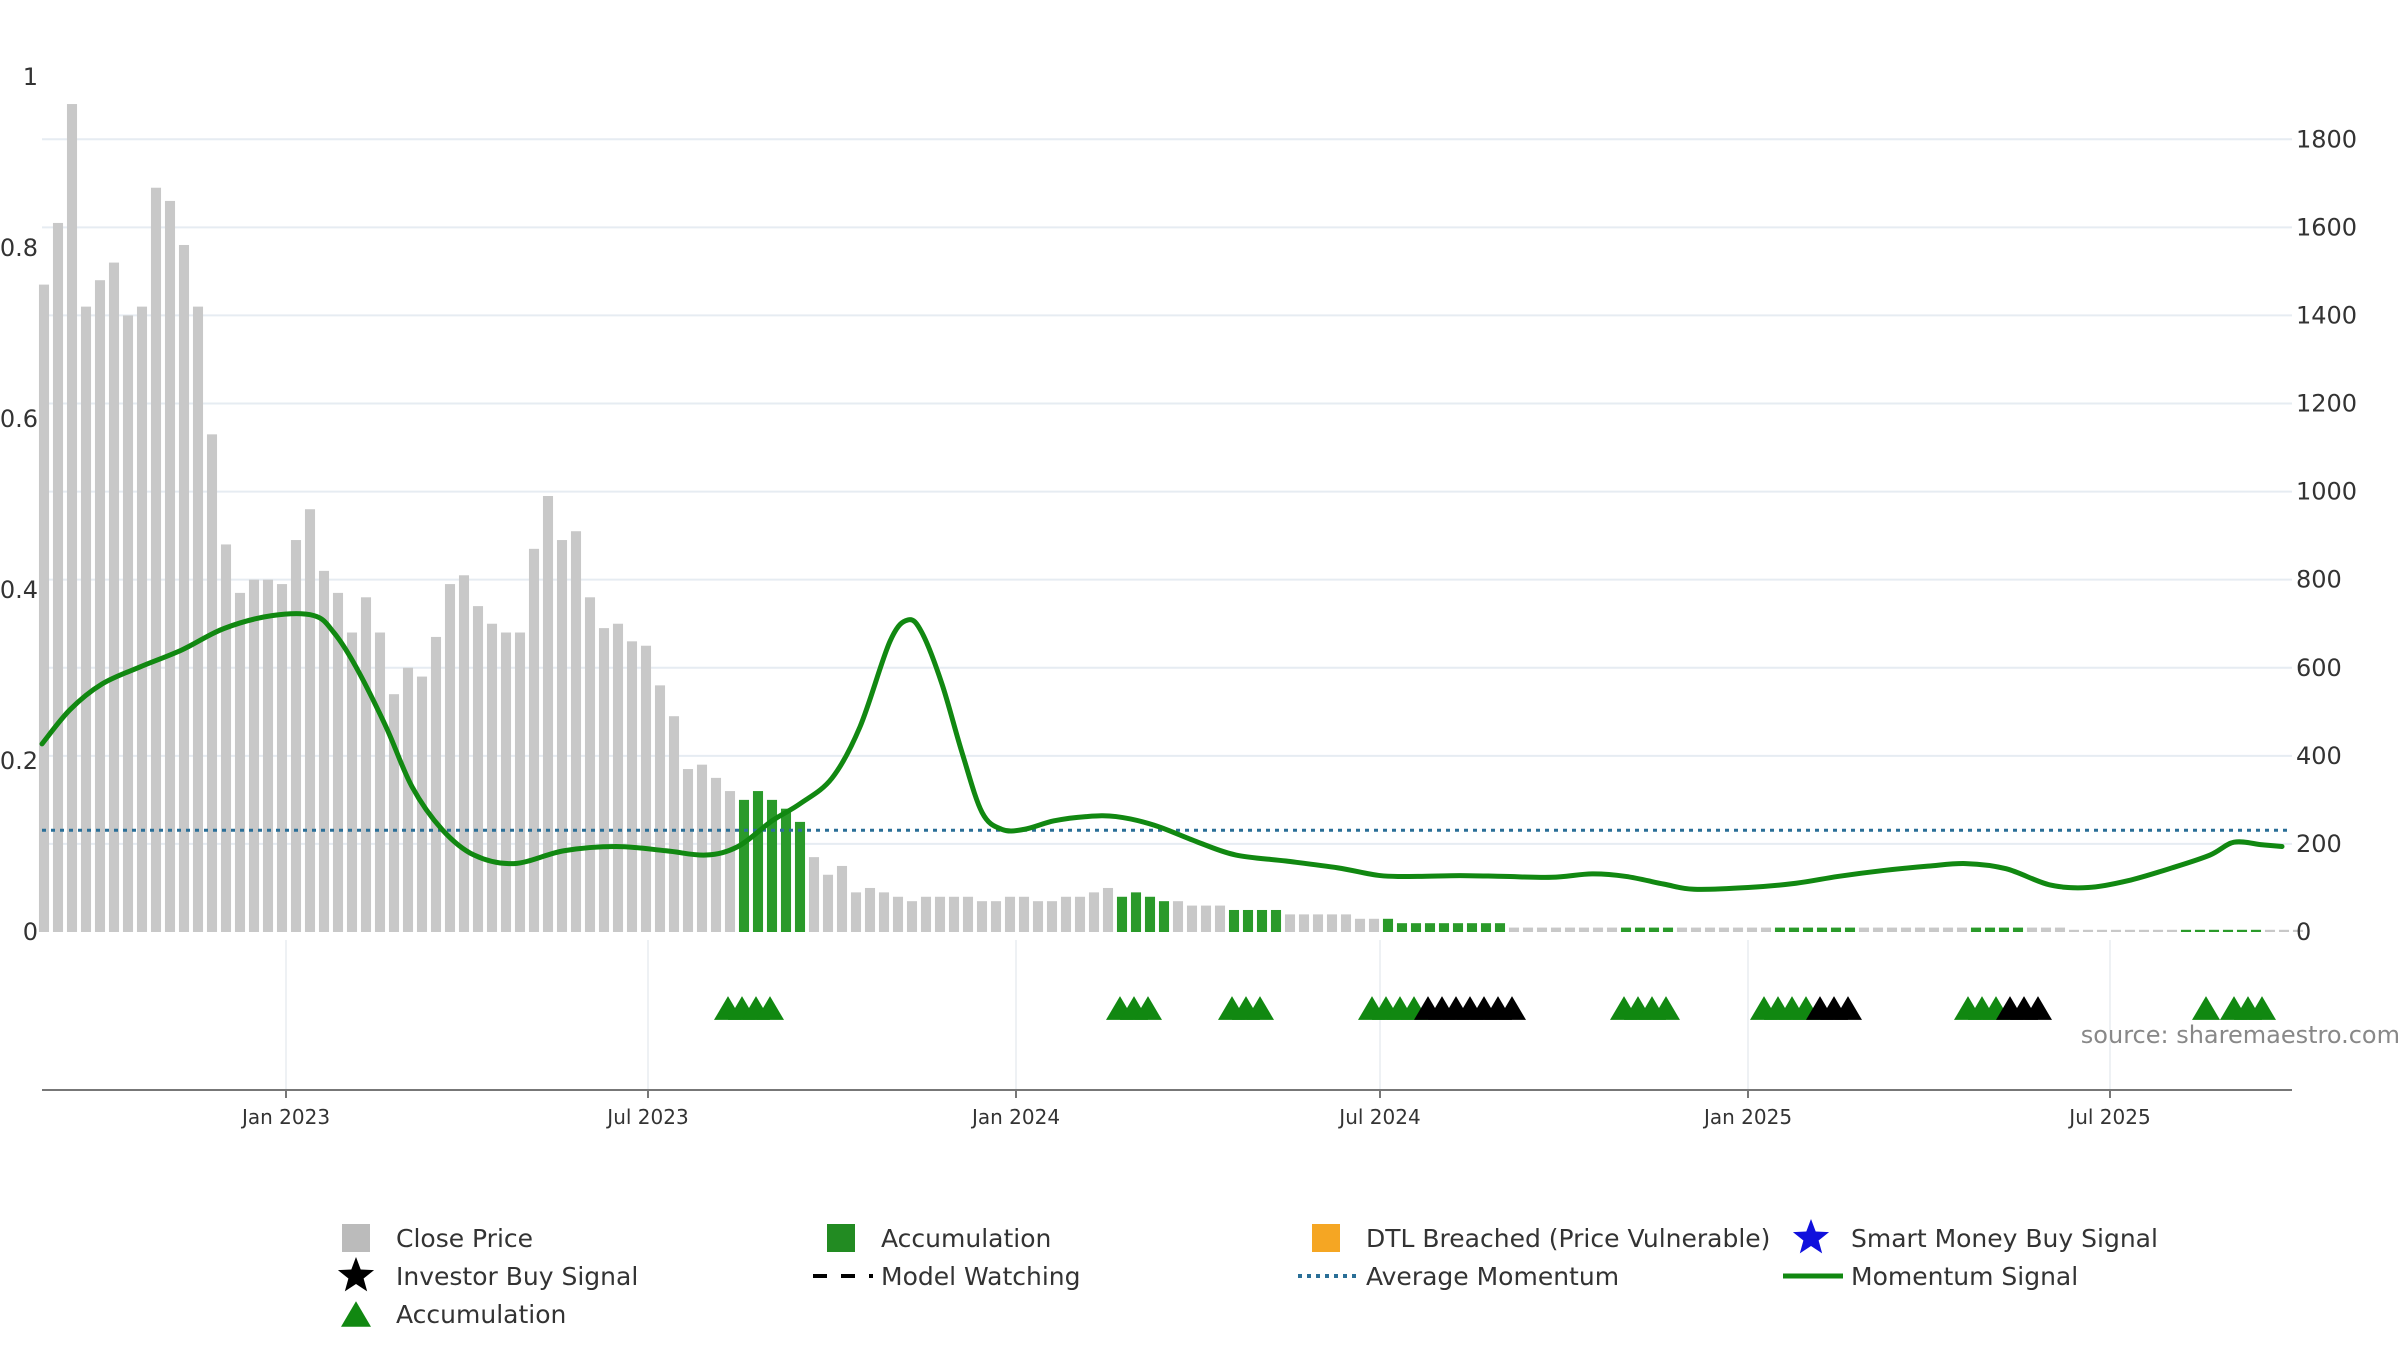  I want to click on y-right-tick-label: 1000, so click(2326, 492).